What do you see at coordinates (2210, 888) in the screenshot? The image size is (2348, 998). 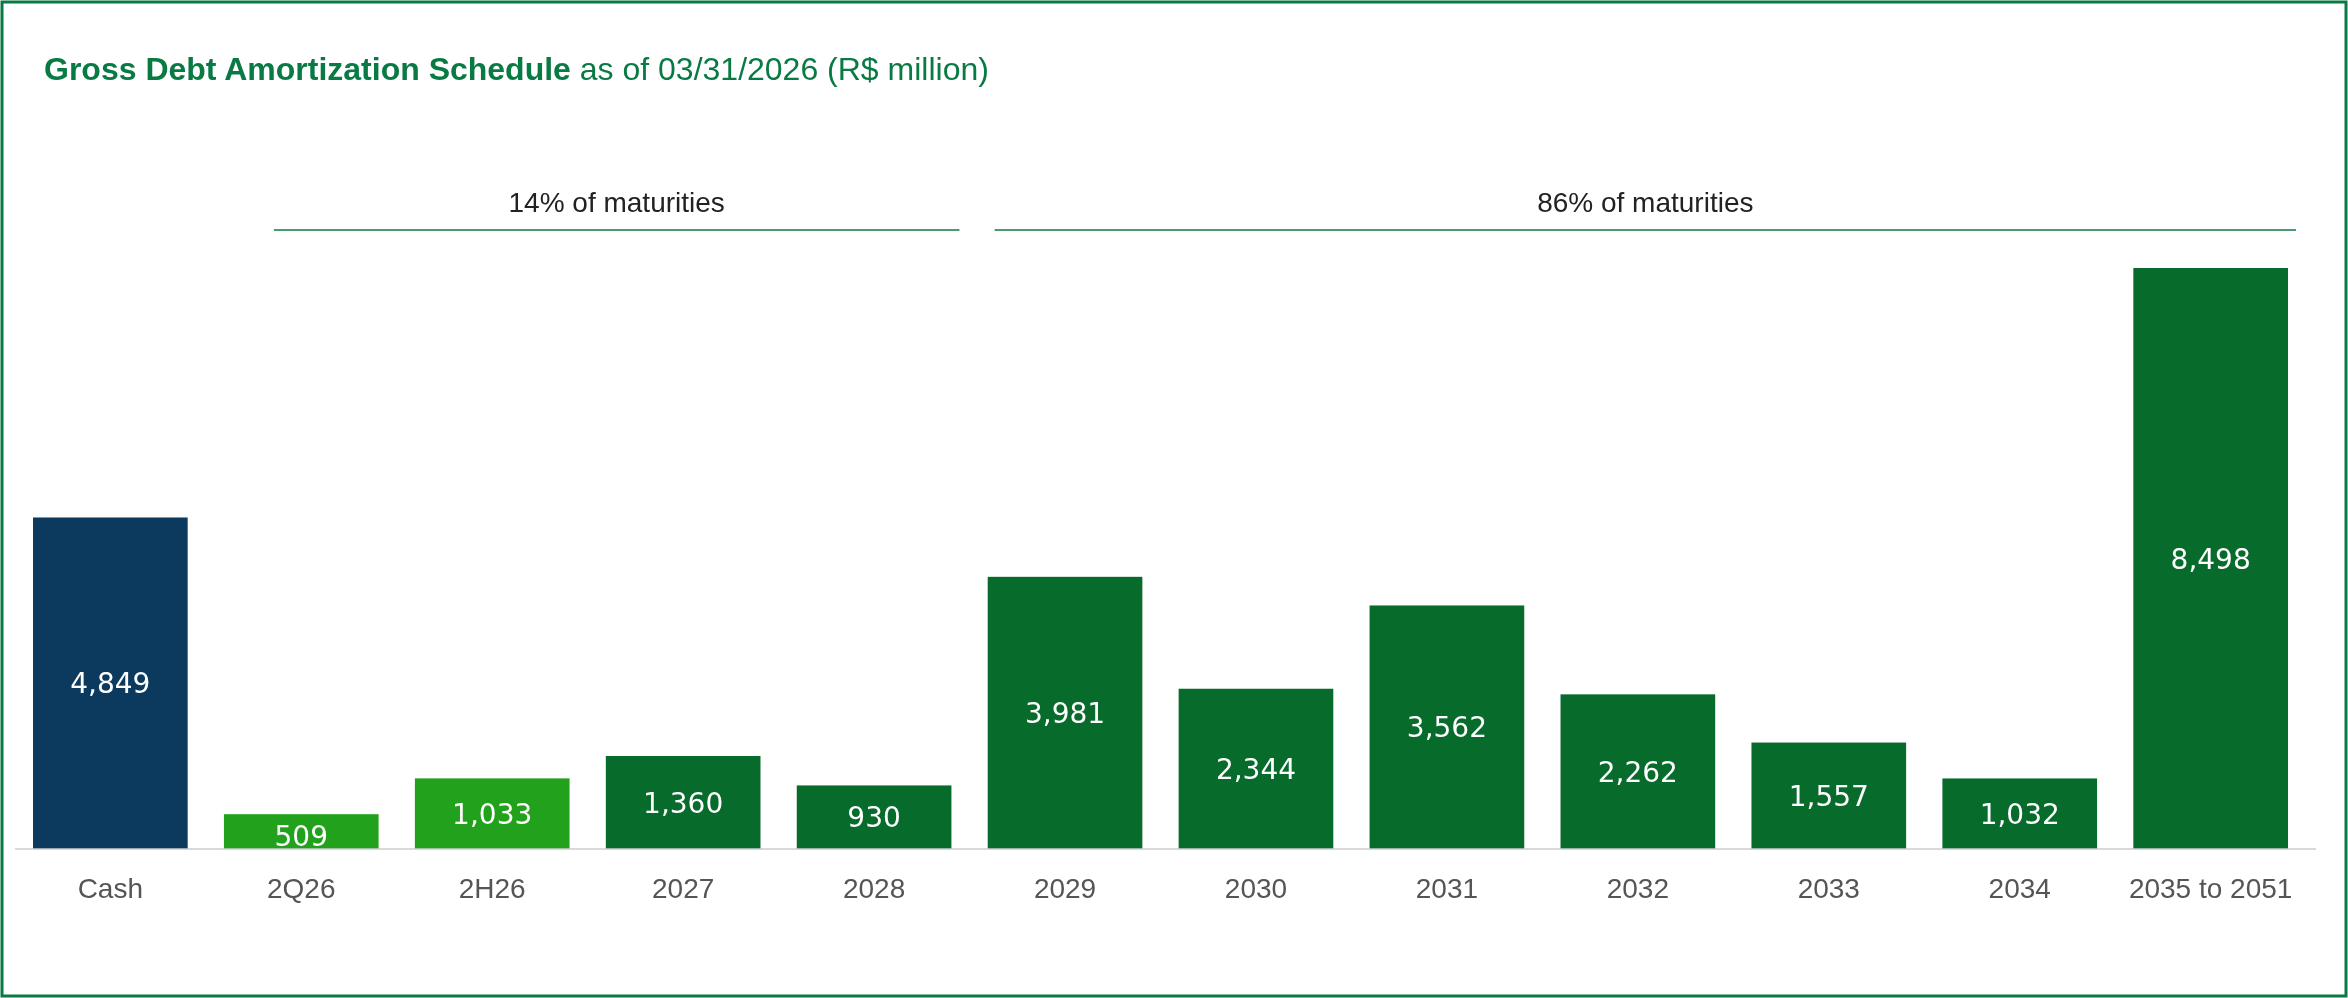 I see `x-tick-label: 2035 to 2051` at bounding box center [2210, 888].